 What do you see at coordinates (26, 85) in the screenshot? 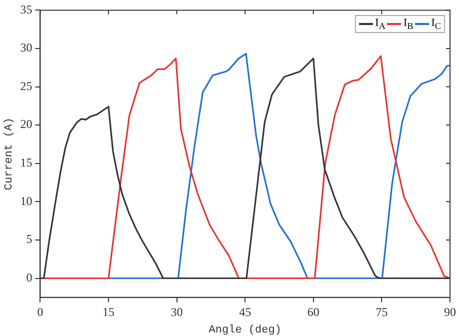
I see `y-tick-label: 25` at bounding box center [26, 85].